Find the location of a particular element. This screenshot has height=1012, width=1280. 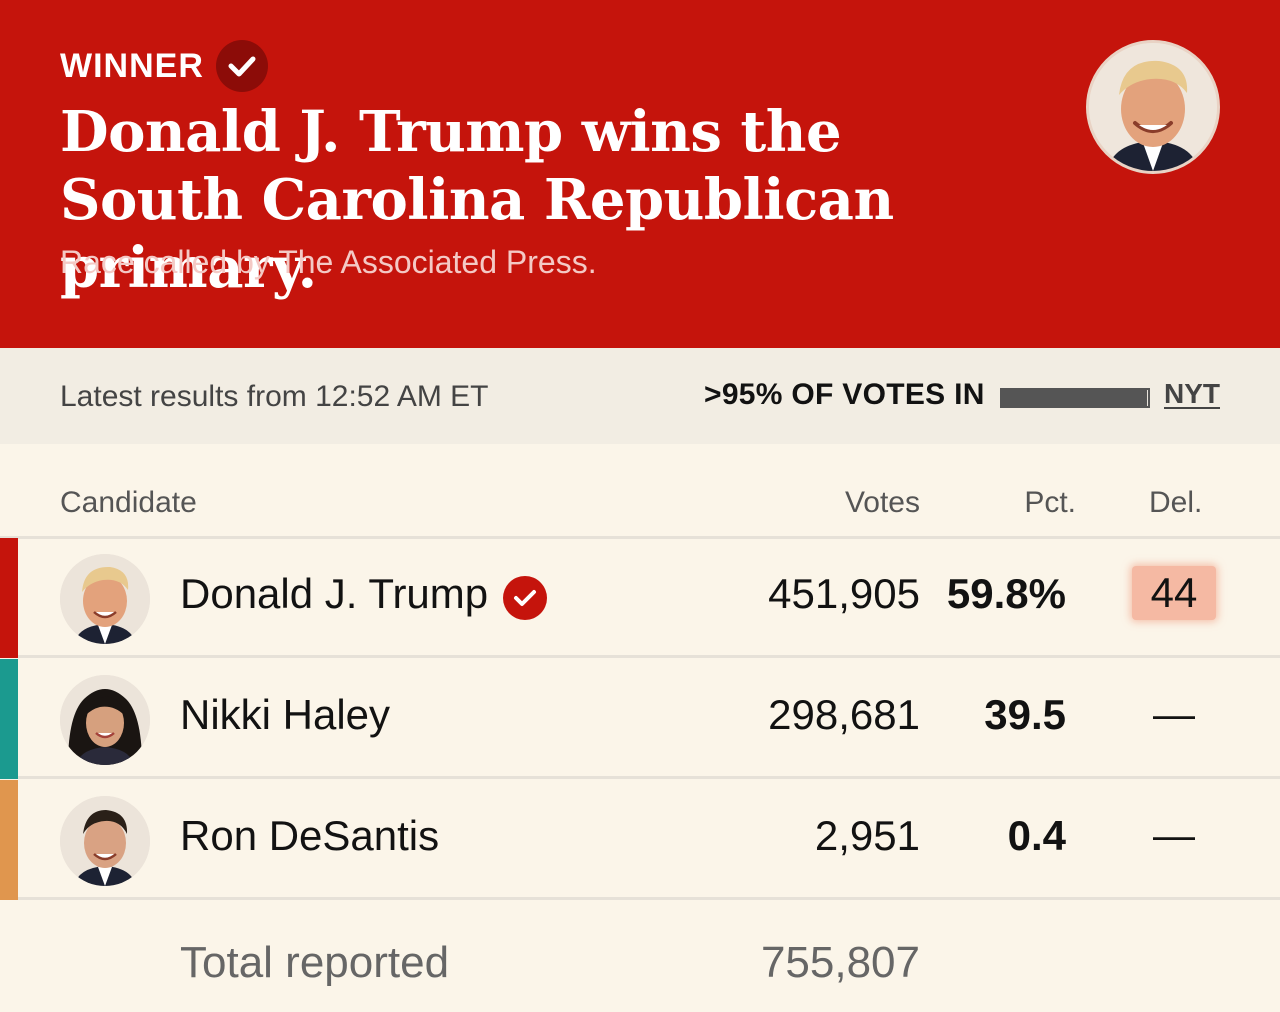

header-divider is located at coordinates (640, 537).